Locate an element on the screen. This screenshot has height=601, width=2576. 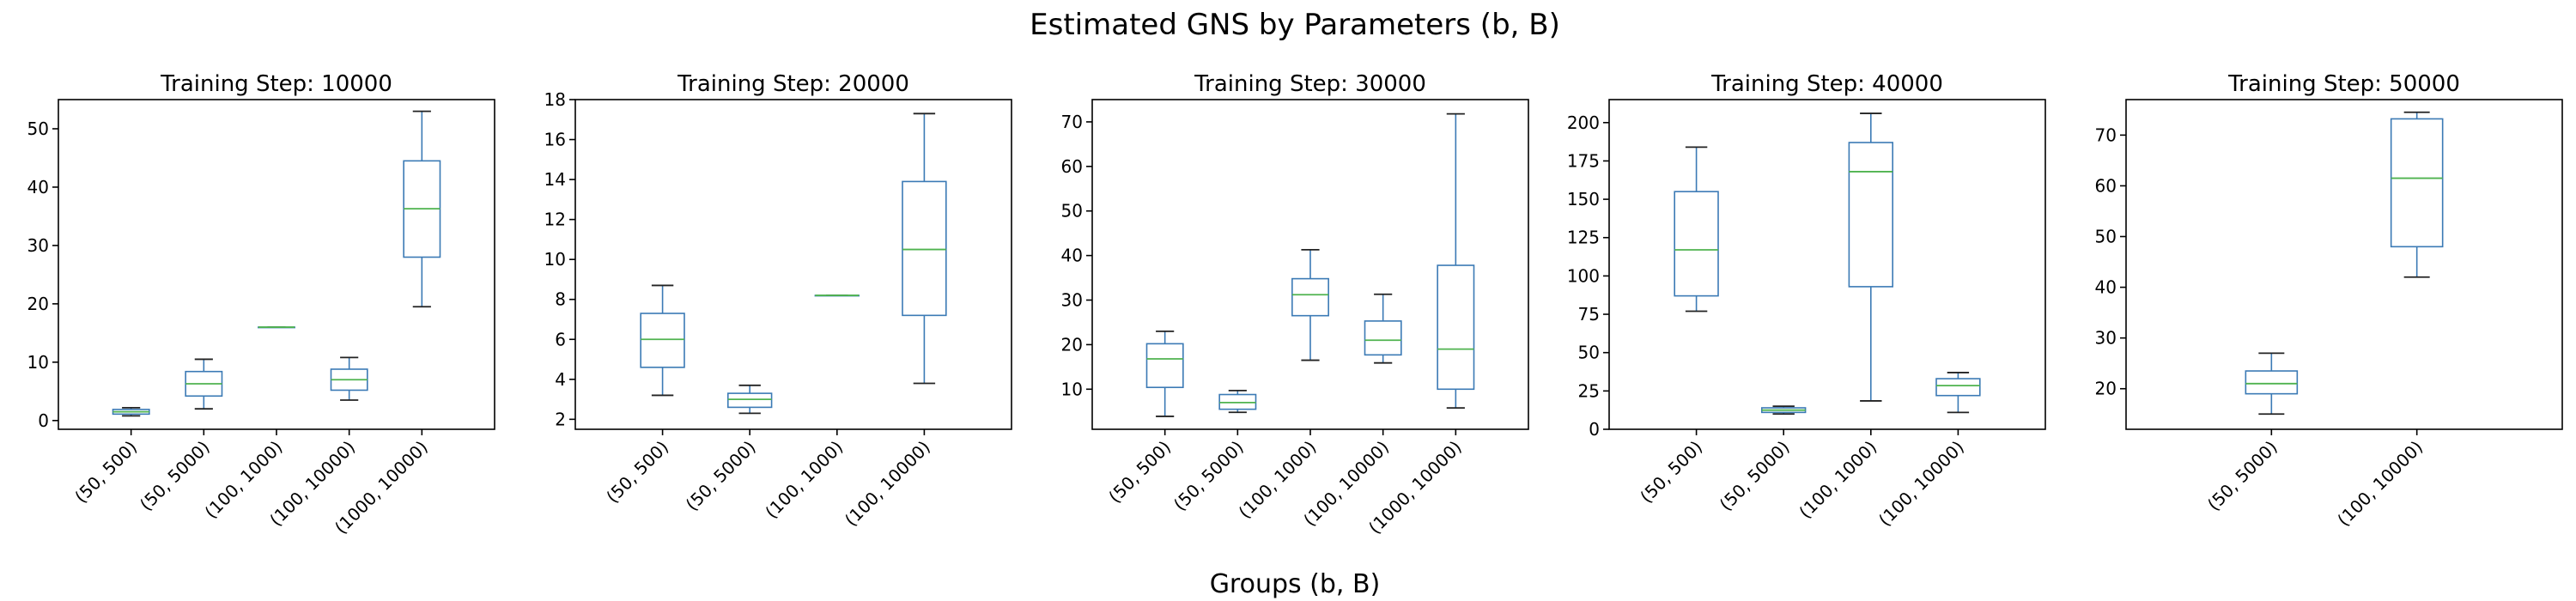
y-tick-label: 18 is located at coordinates (555, 100).